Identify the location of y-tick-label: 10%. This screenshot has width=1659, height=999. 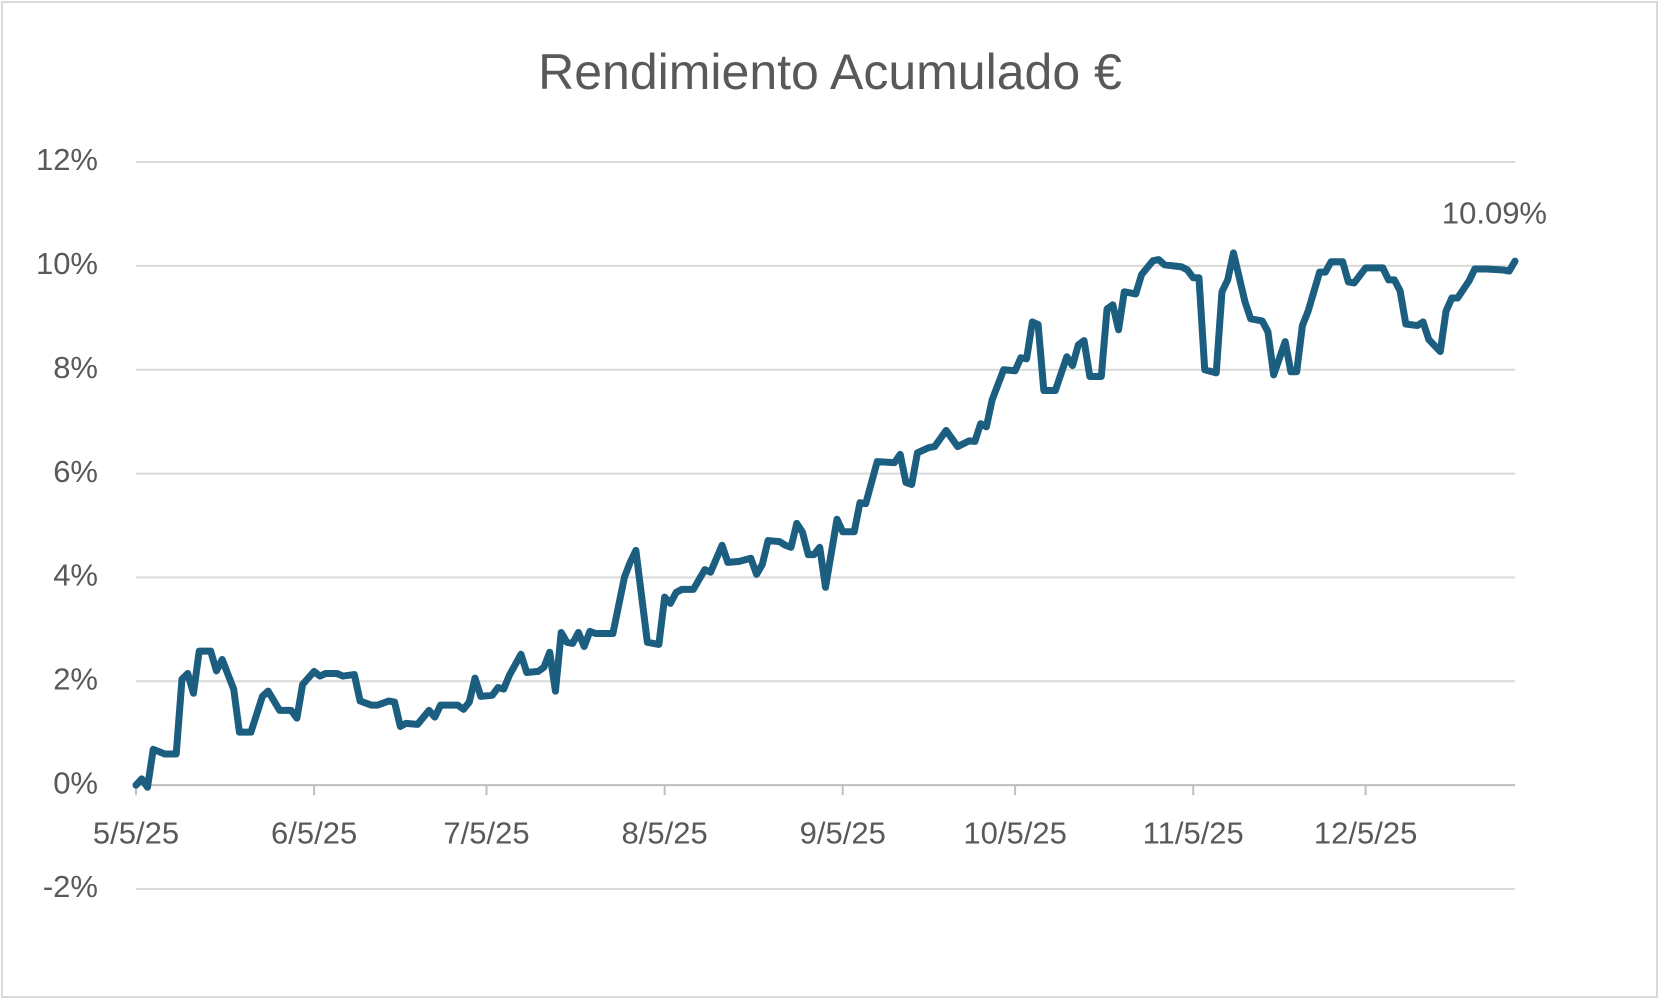
(67, 263).